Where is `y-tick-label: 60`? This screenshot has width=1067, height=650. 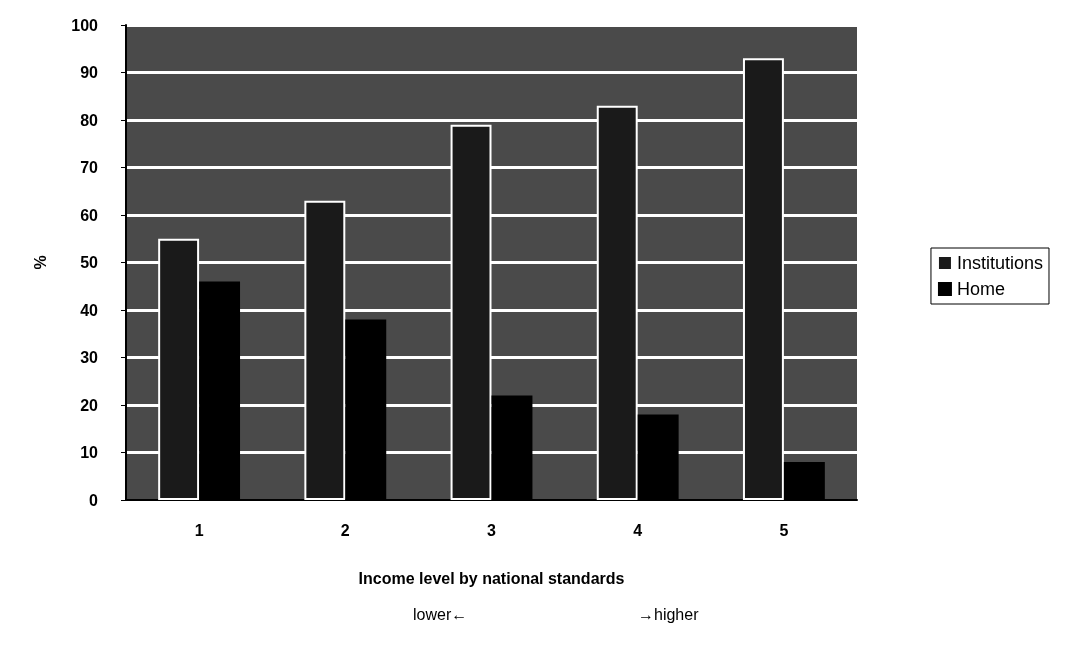
y-tick-label: 60 is located at coordinates (89, 215).